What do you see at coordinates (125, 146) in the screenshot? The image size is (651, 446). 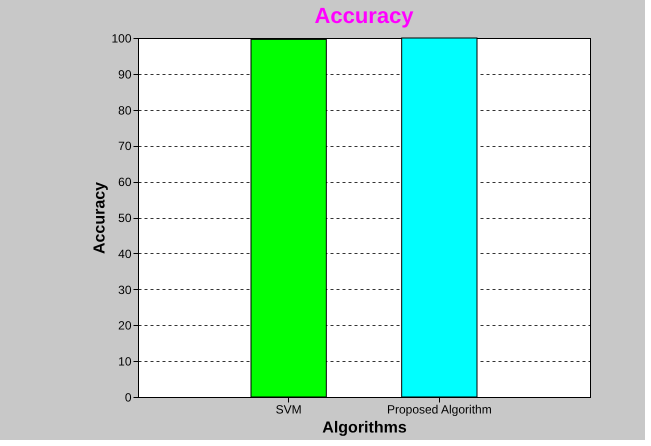 I see `y-tick-label: 70` at bounding box center [125, 146].